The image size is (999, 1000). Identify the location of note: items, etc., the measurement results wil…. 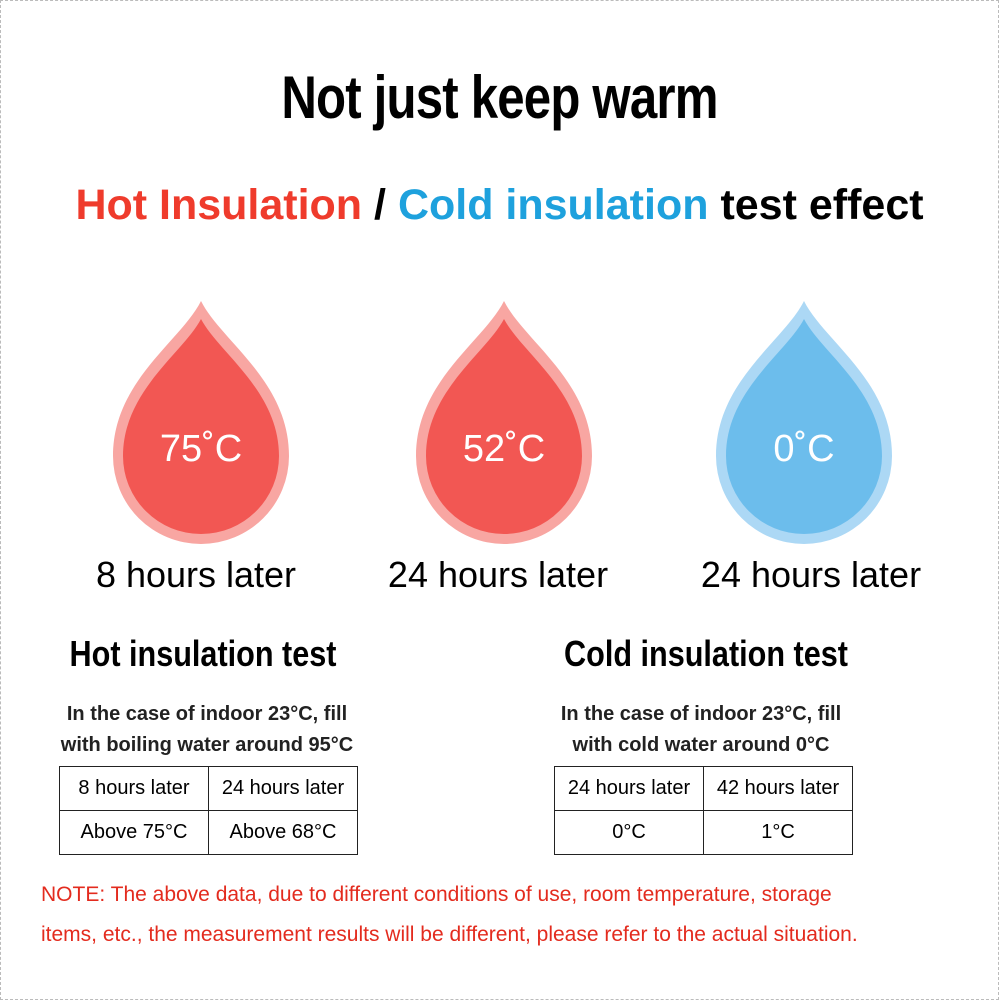
(449, 934).